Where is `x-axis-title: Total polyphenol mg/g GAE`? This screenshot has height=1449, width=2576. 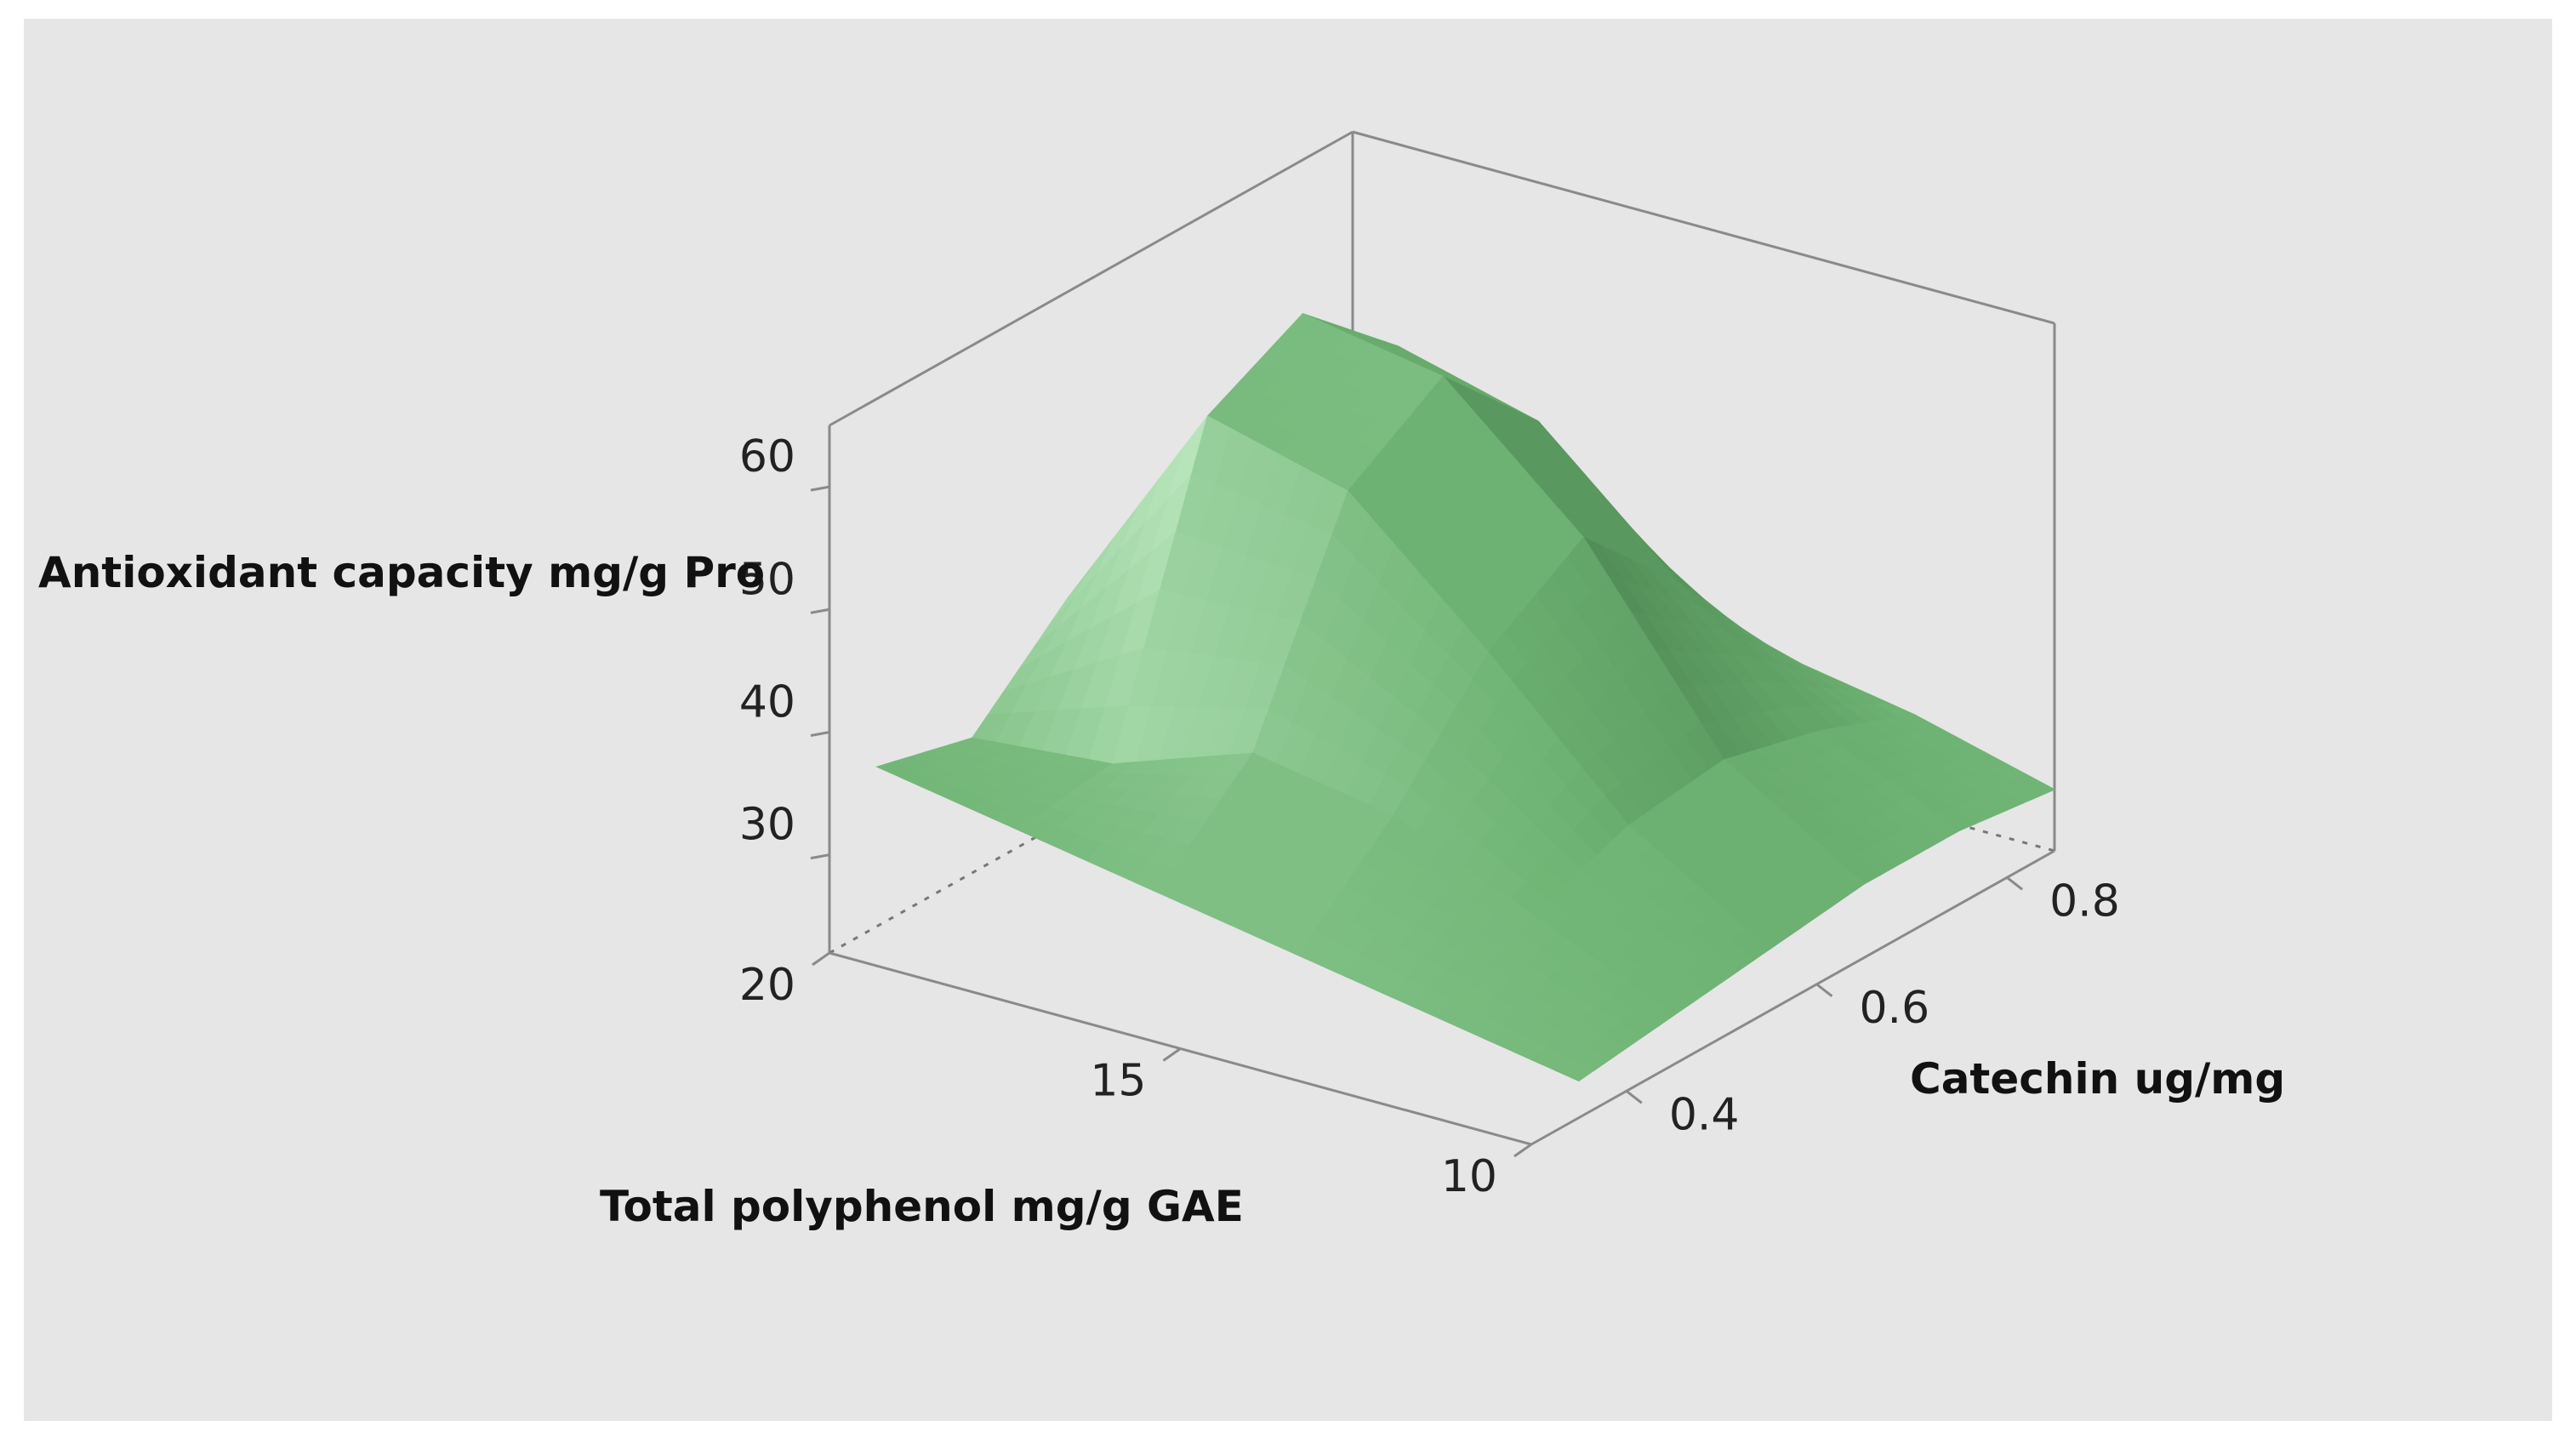
x-axis-title: Total polyphenol mg/g GAE is located at coordinates (922, 1206).